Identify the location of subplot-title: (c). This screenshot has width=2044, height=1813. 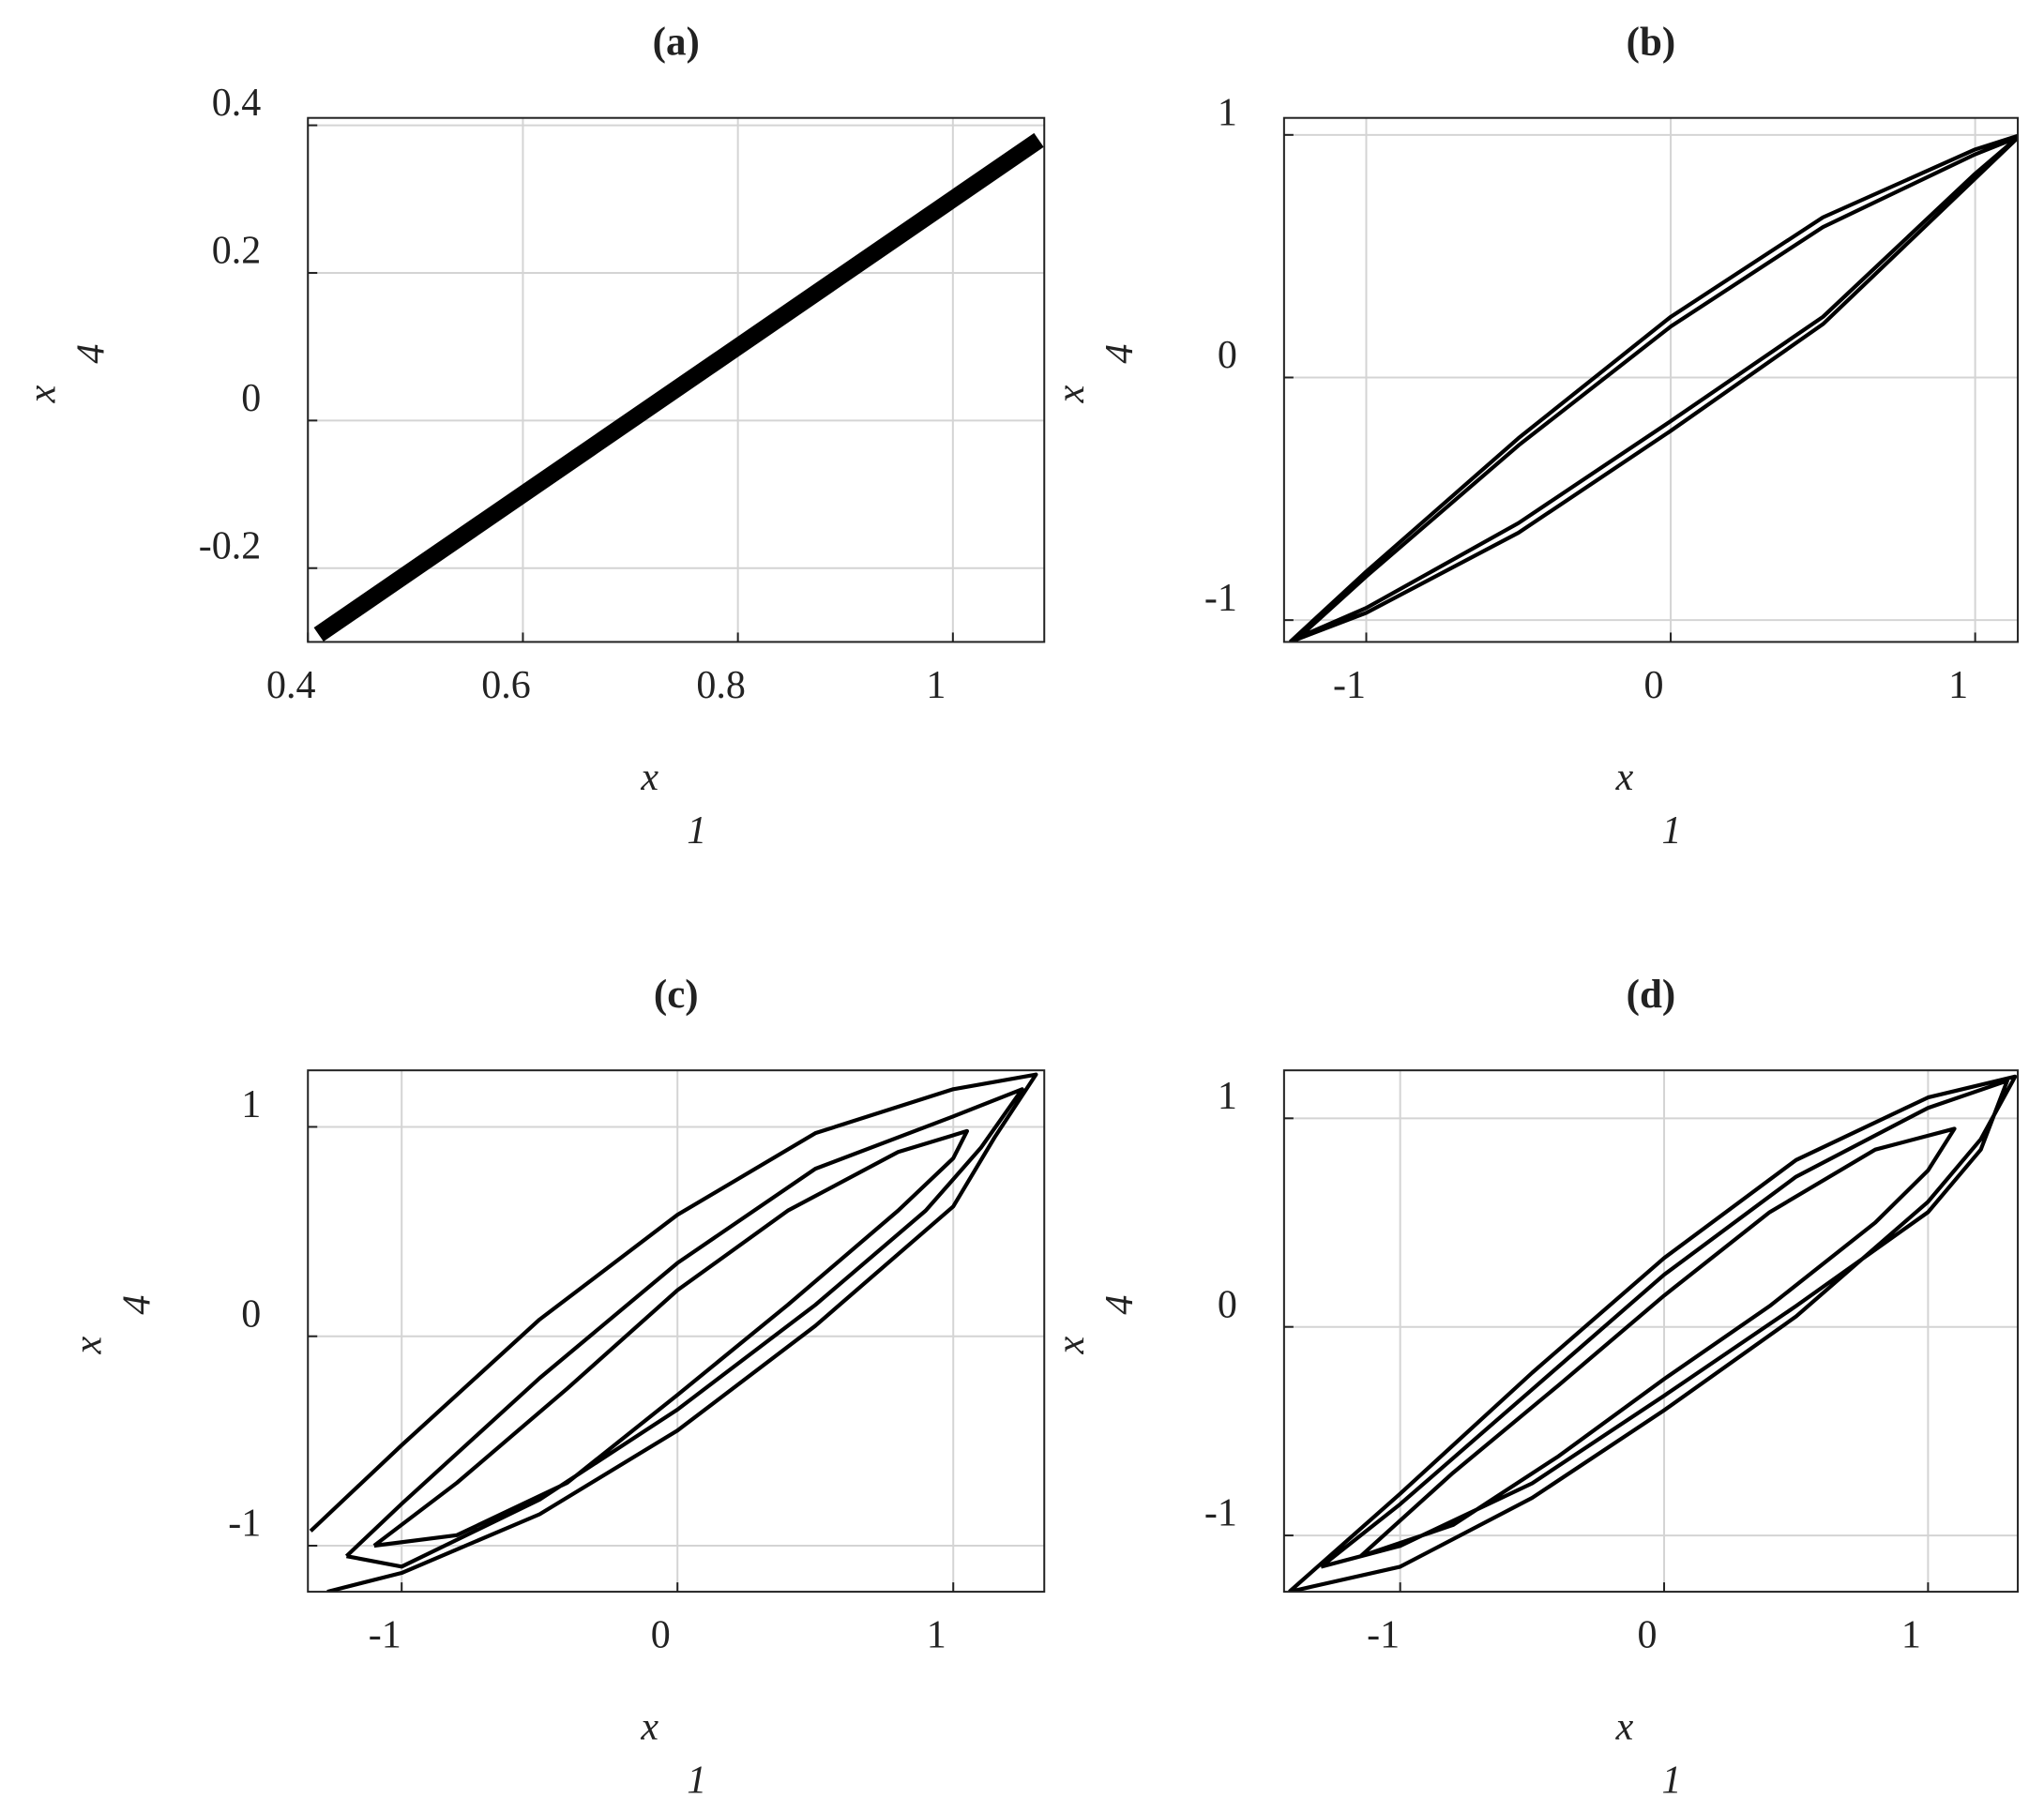
(676, 995).